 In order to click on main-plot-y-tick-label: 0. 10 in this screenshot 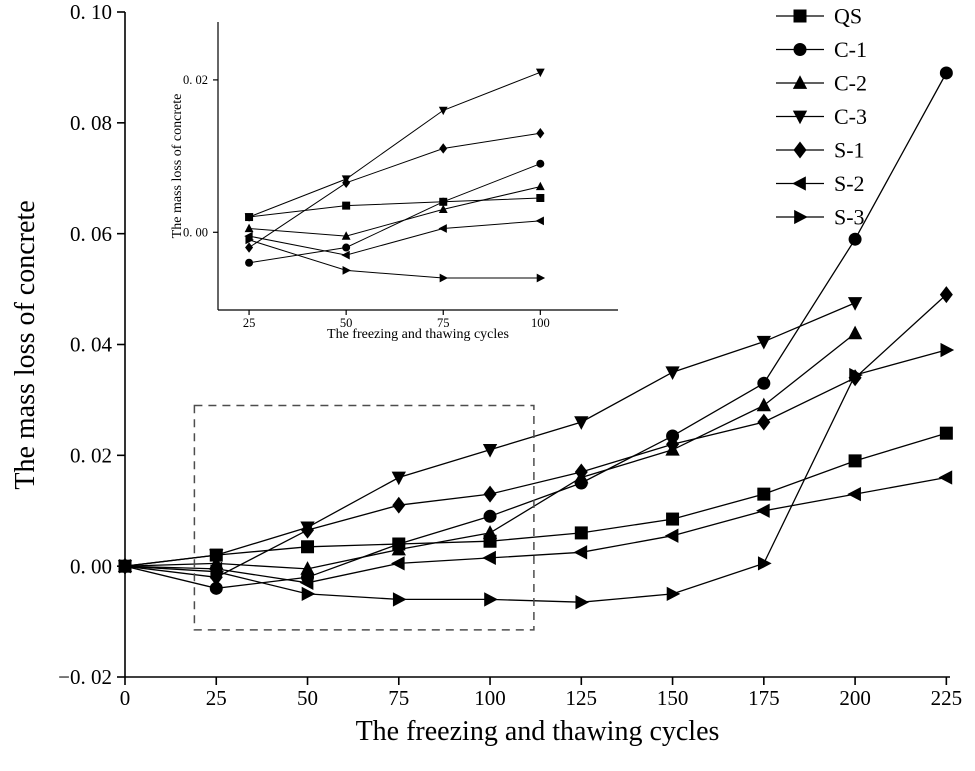, I will do `click(91, 12)`.